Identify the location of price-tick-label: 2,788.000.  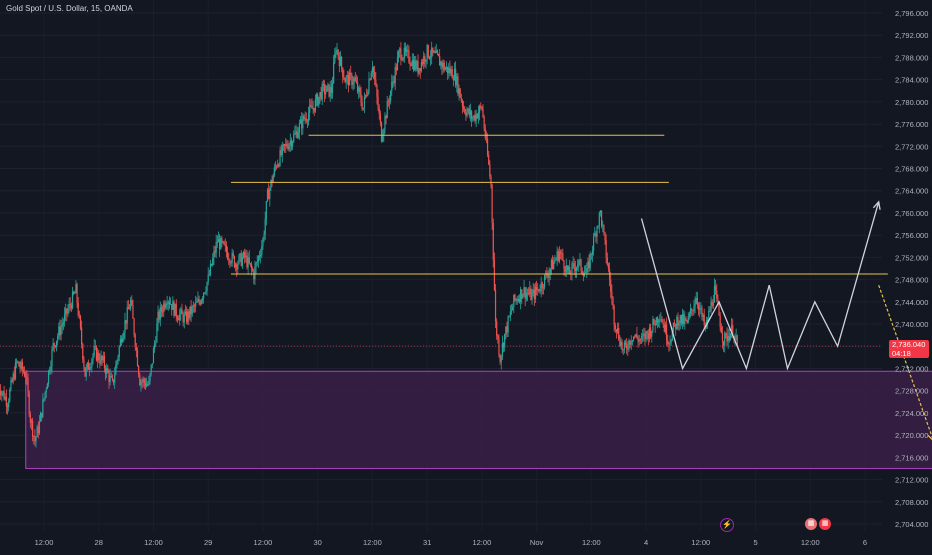
(911, 57).